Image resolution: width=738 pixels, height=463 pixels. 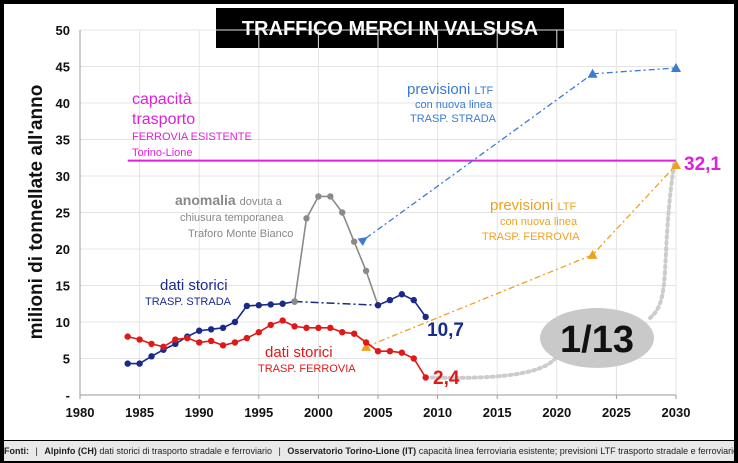 I want to click on rail-historic-point-2003, so click(x=354, y=333).